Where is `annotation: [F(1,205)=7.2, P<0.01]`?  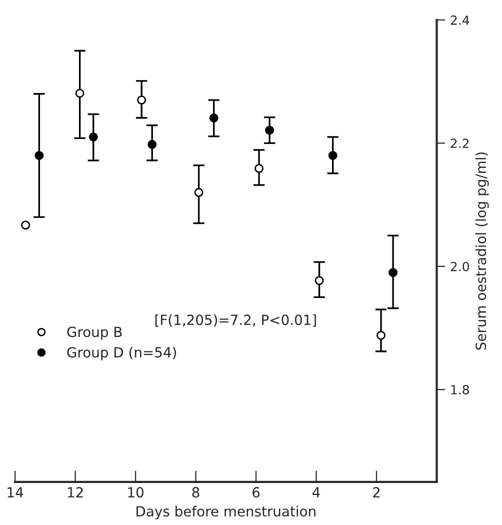
annotation: [F(1,205)=7.2, P<0.01] is located at coordinates (235, 320).